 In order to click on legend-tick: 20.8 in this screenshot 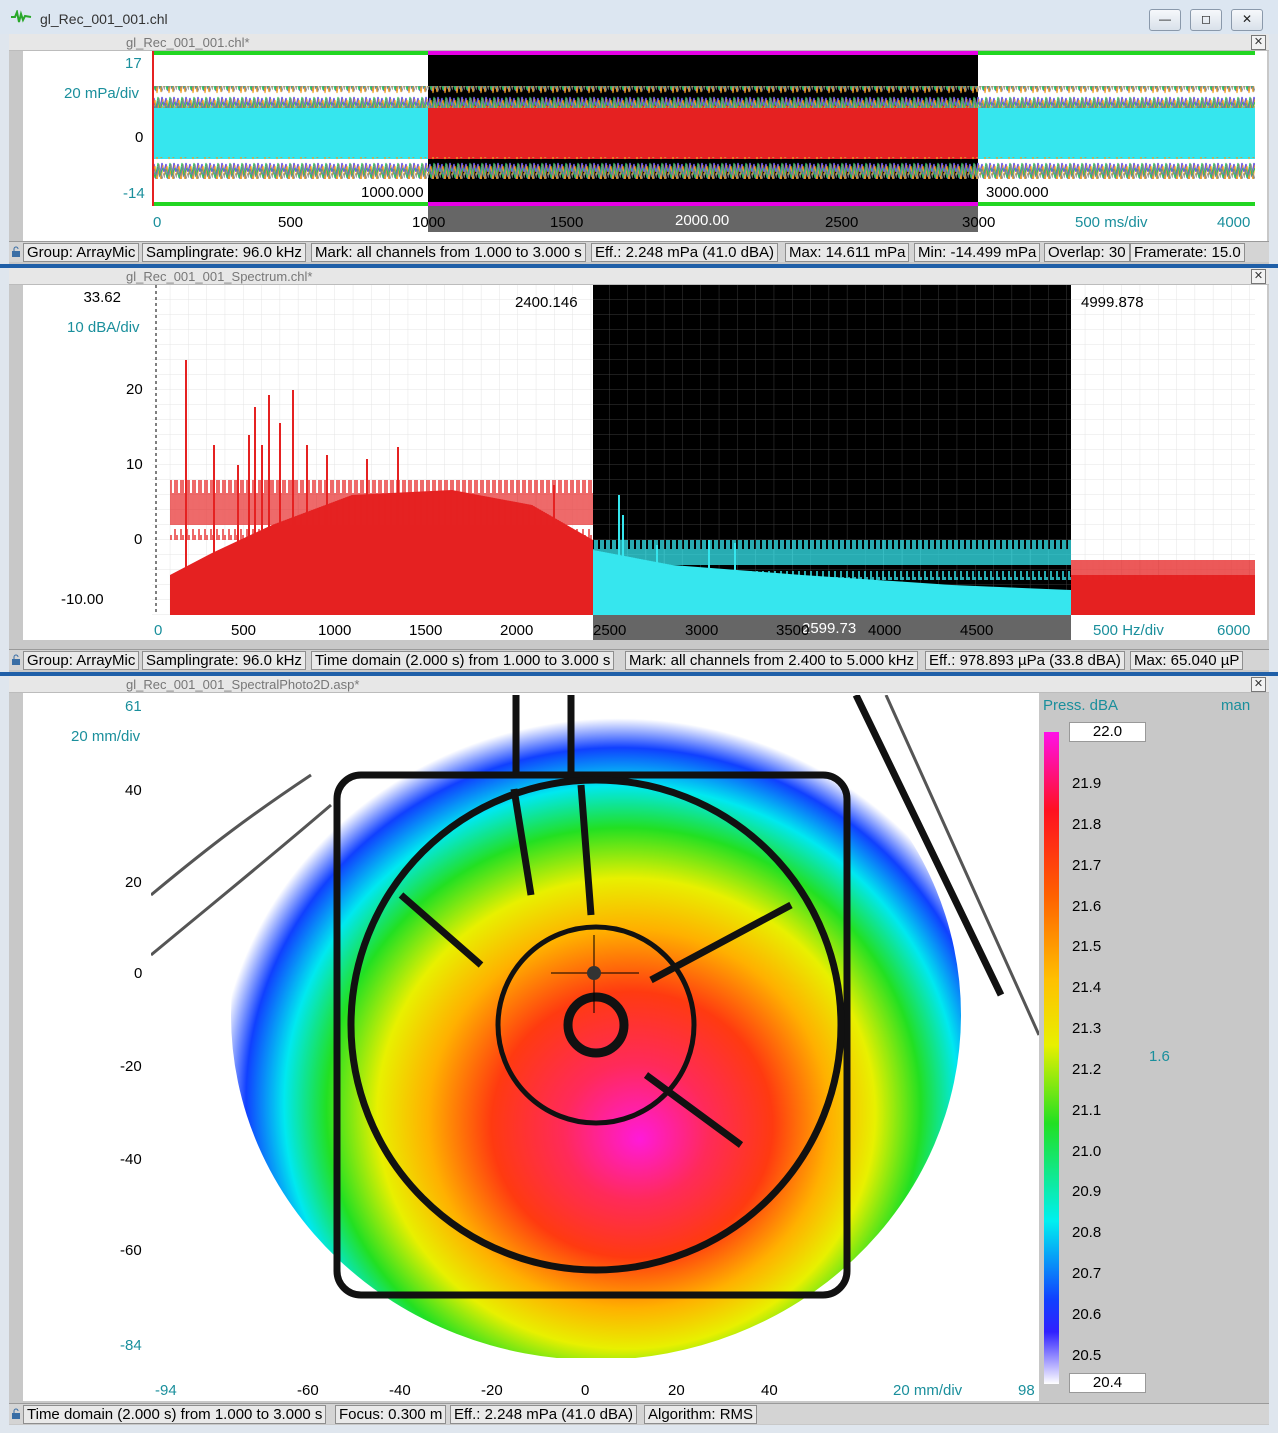, I will do `click(1087, 1233)`.